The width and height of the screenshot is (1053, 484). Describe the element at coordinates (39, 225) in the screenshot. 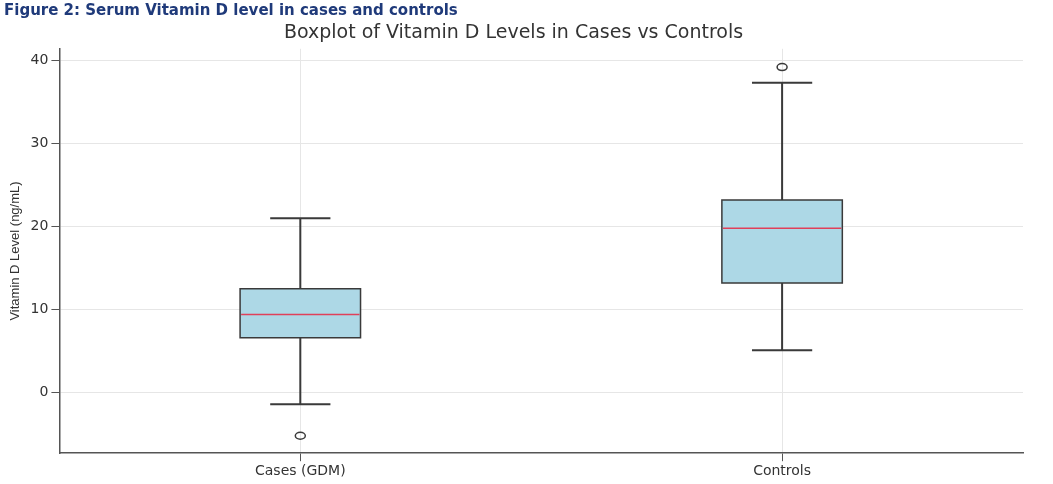

I see `y-tick-label: 20` at that location.